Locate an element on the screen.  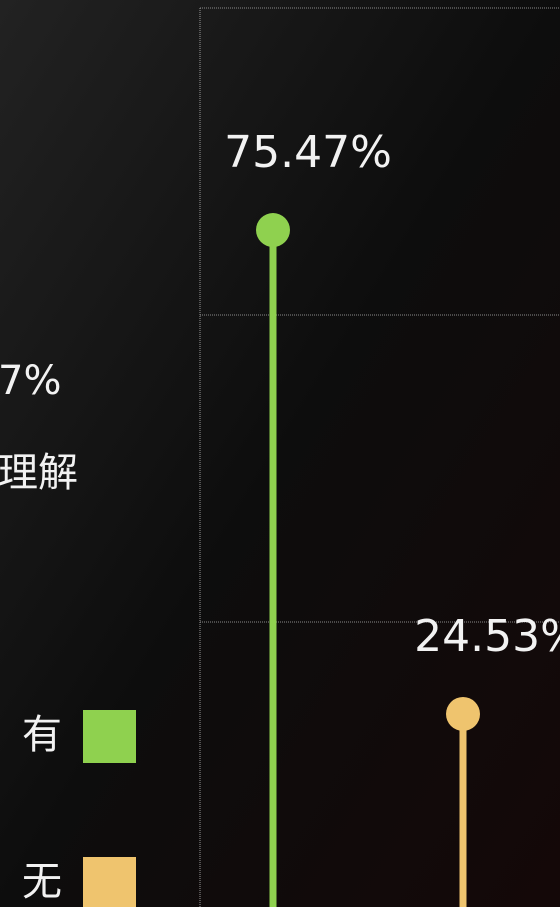
legend-label: 无 is located at coordinates (42, 882).